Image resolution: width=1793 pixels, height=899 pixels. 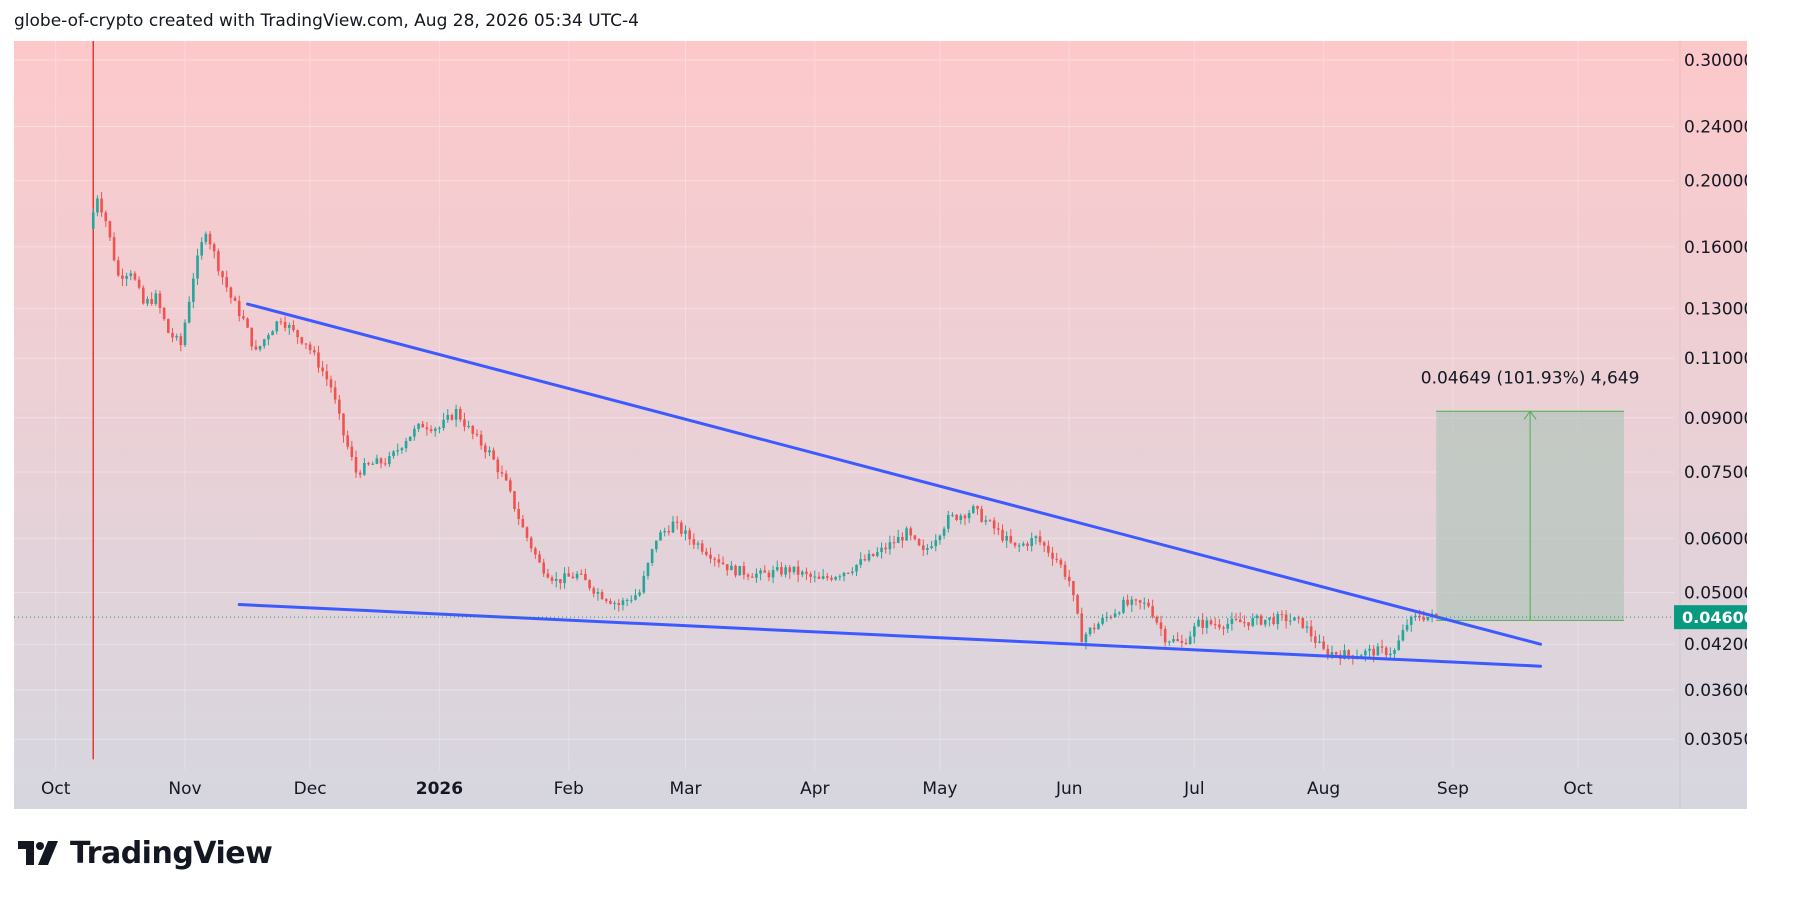 What do you see at coordinates (890, 635) in the screenshot?
I see `trendline-lower` at bounding box center [890, 635].